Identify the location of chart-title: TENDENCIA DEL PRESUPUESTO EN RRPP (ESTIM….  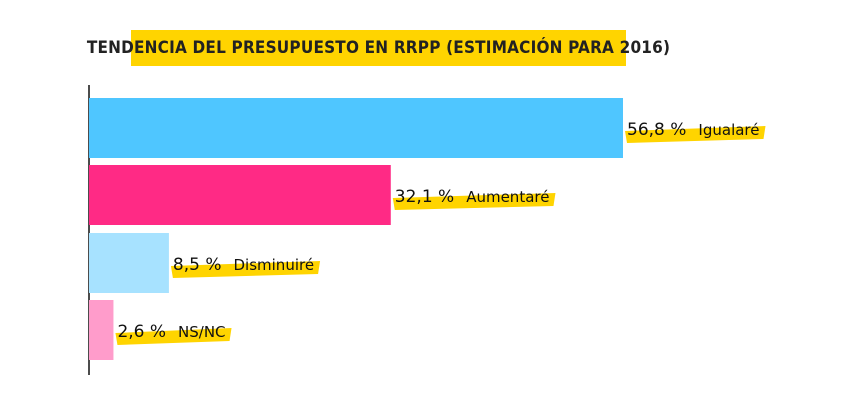
(378, 48).